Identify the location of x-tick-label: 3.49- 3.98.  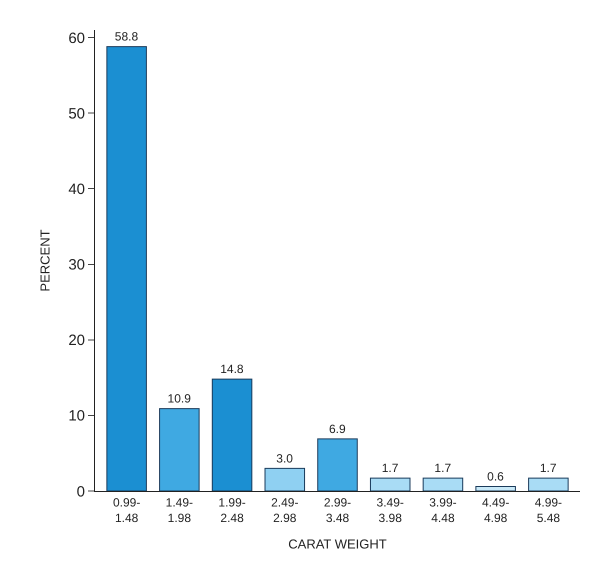
(390, 510).